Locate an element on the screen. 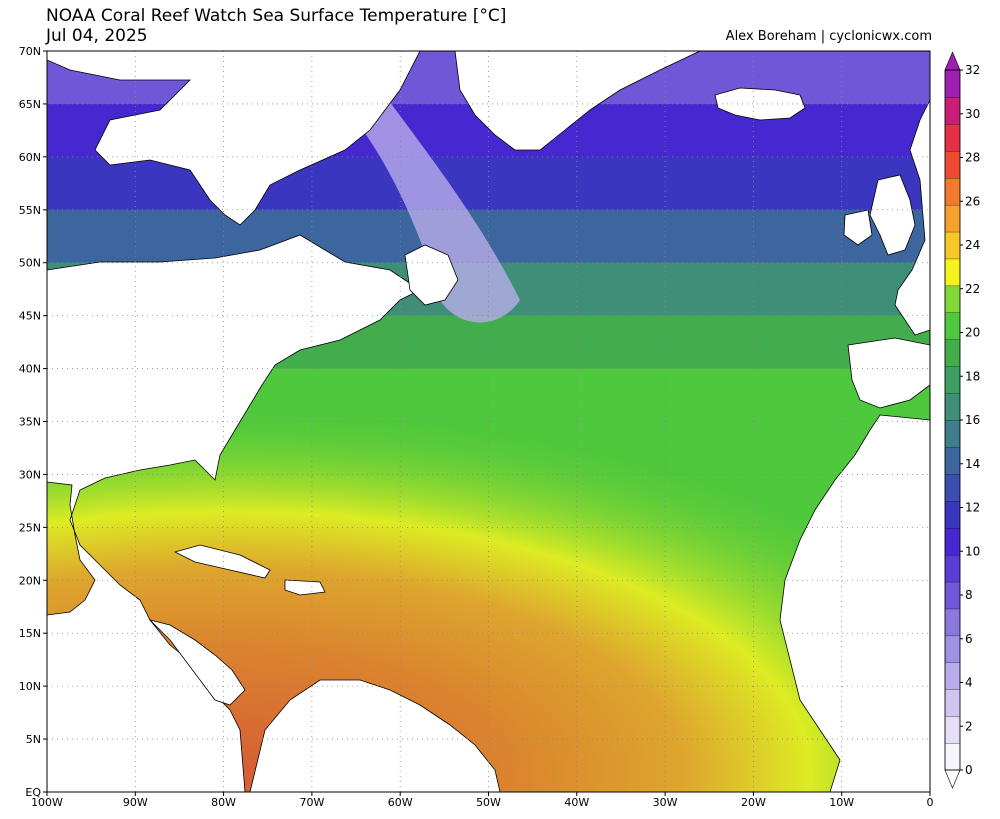 This screenshot has height=819, width=1000. lon-tick-label: 0 is located at coordinates (930, 802).